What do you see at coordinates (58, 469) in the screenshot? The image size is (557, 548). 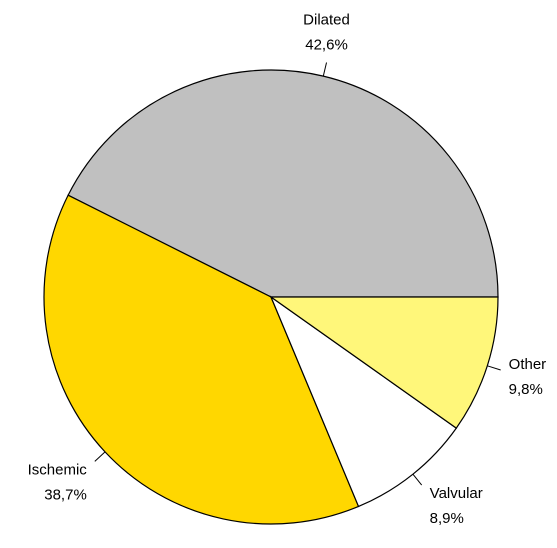 I see `slice-label: Ischemic` at bounding box center [58, 469].